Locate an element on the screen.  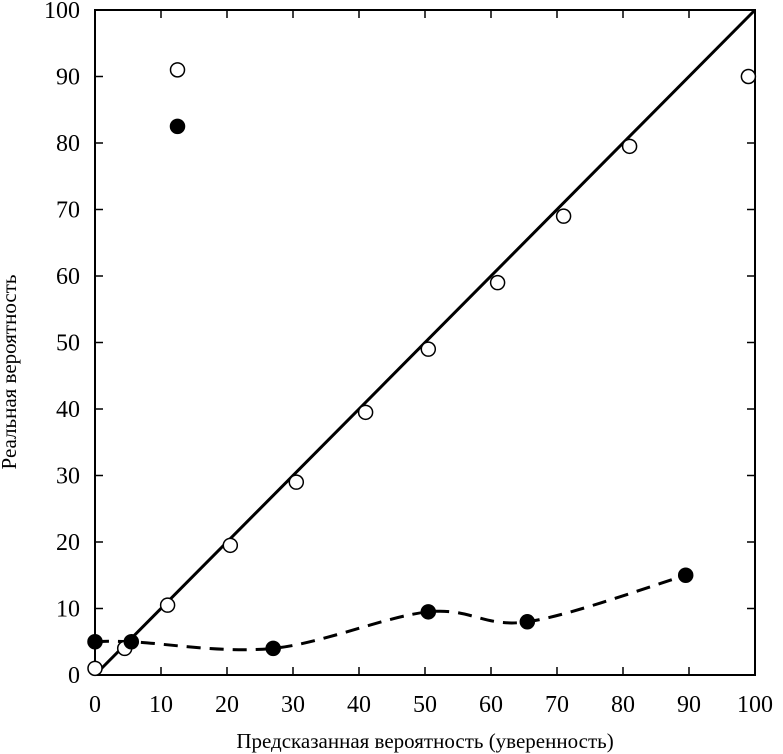
trend-line is located at coordinates (390, 612).